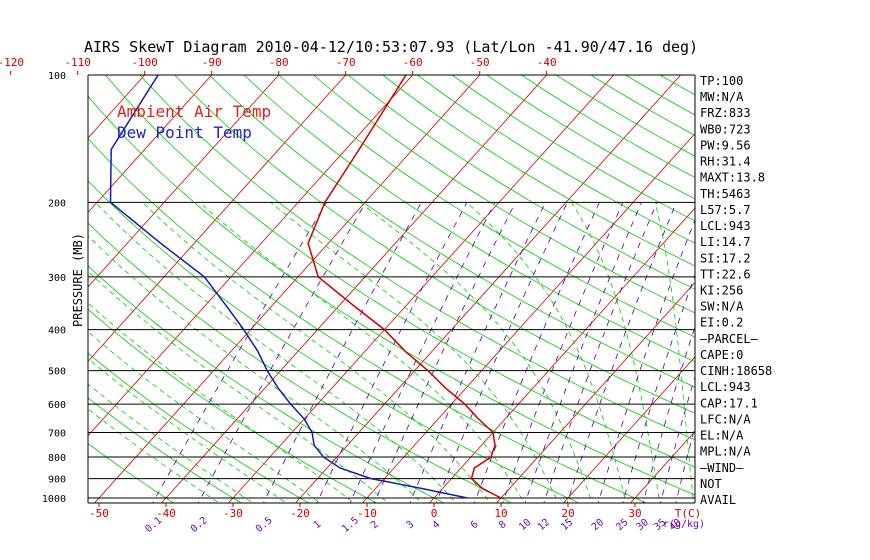  Describe the element at coordinates (411, 525) in the screenshot. I see `mixing-ratio-tick-label: 3` at that location.